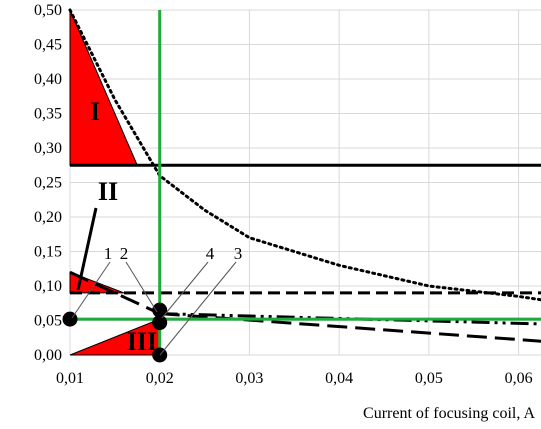 This screenshot has height=429, width=541. Describe the element at coordinates (48, 252) in the screenshot. I see `y-tick-label: 0,15` at that location.